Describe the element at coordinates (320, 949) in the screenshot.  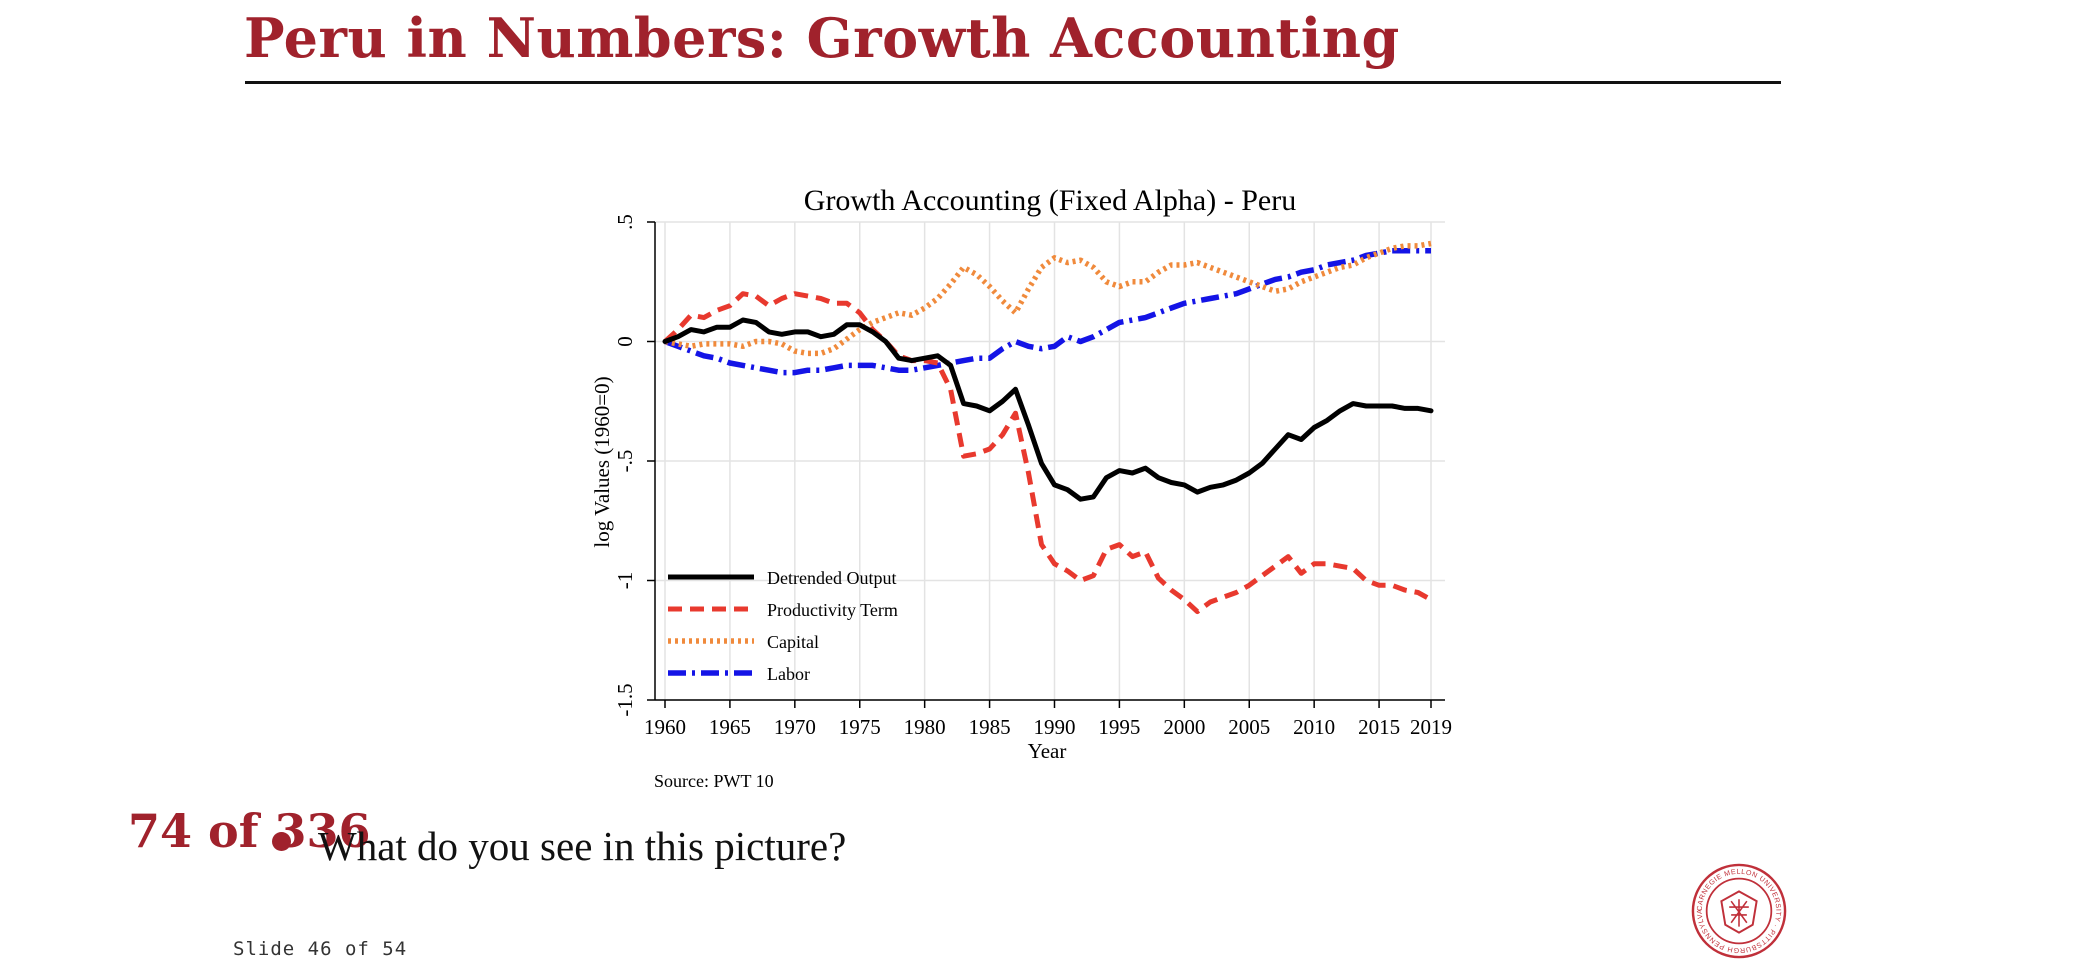
I see `slide-number: Slide 46 of 54` at that location.